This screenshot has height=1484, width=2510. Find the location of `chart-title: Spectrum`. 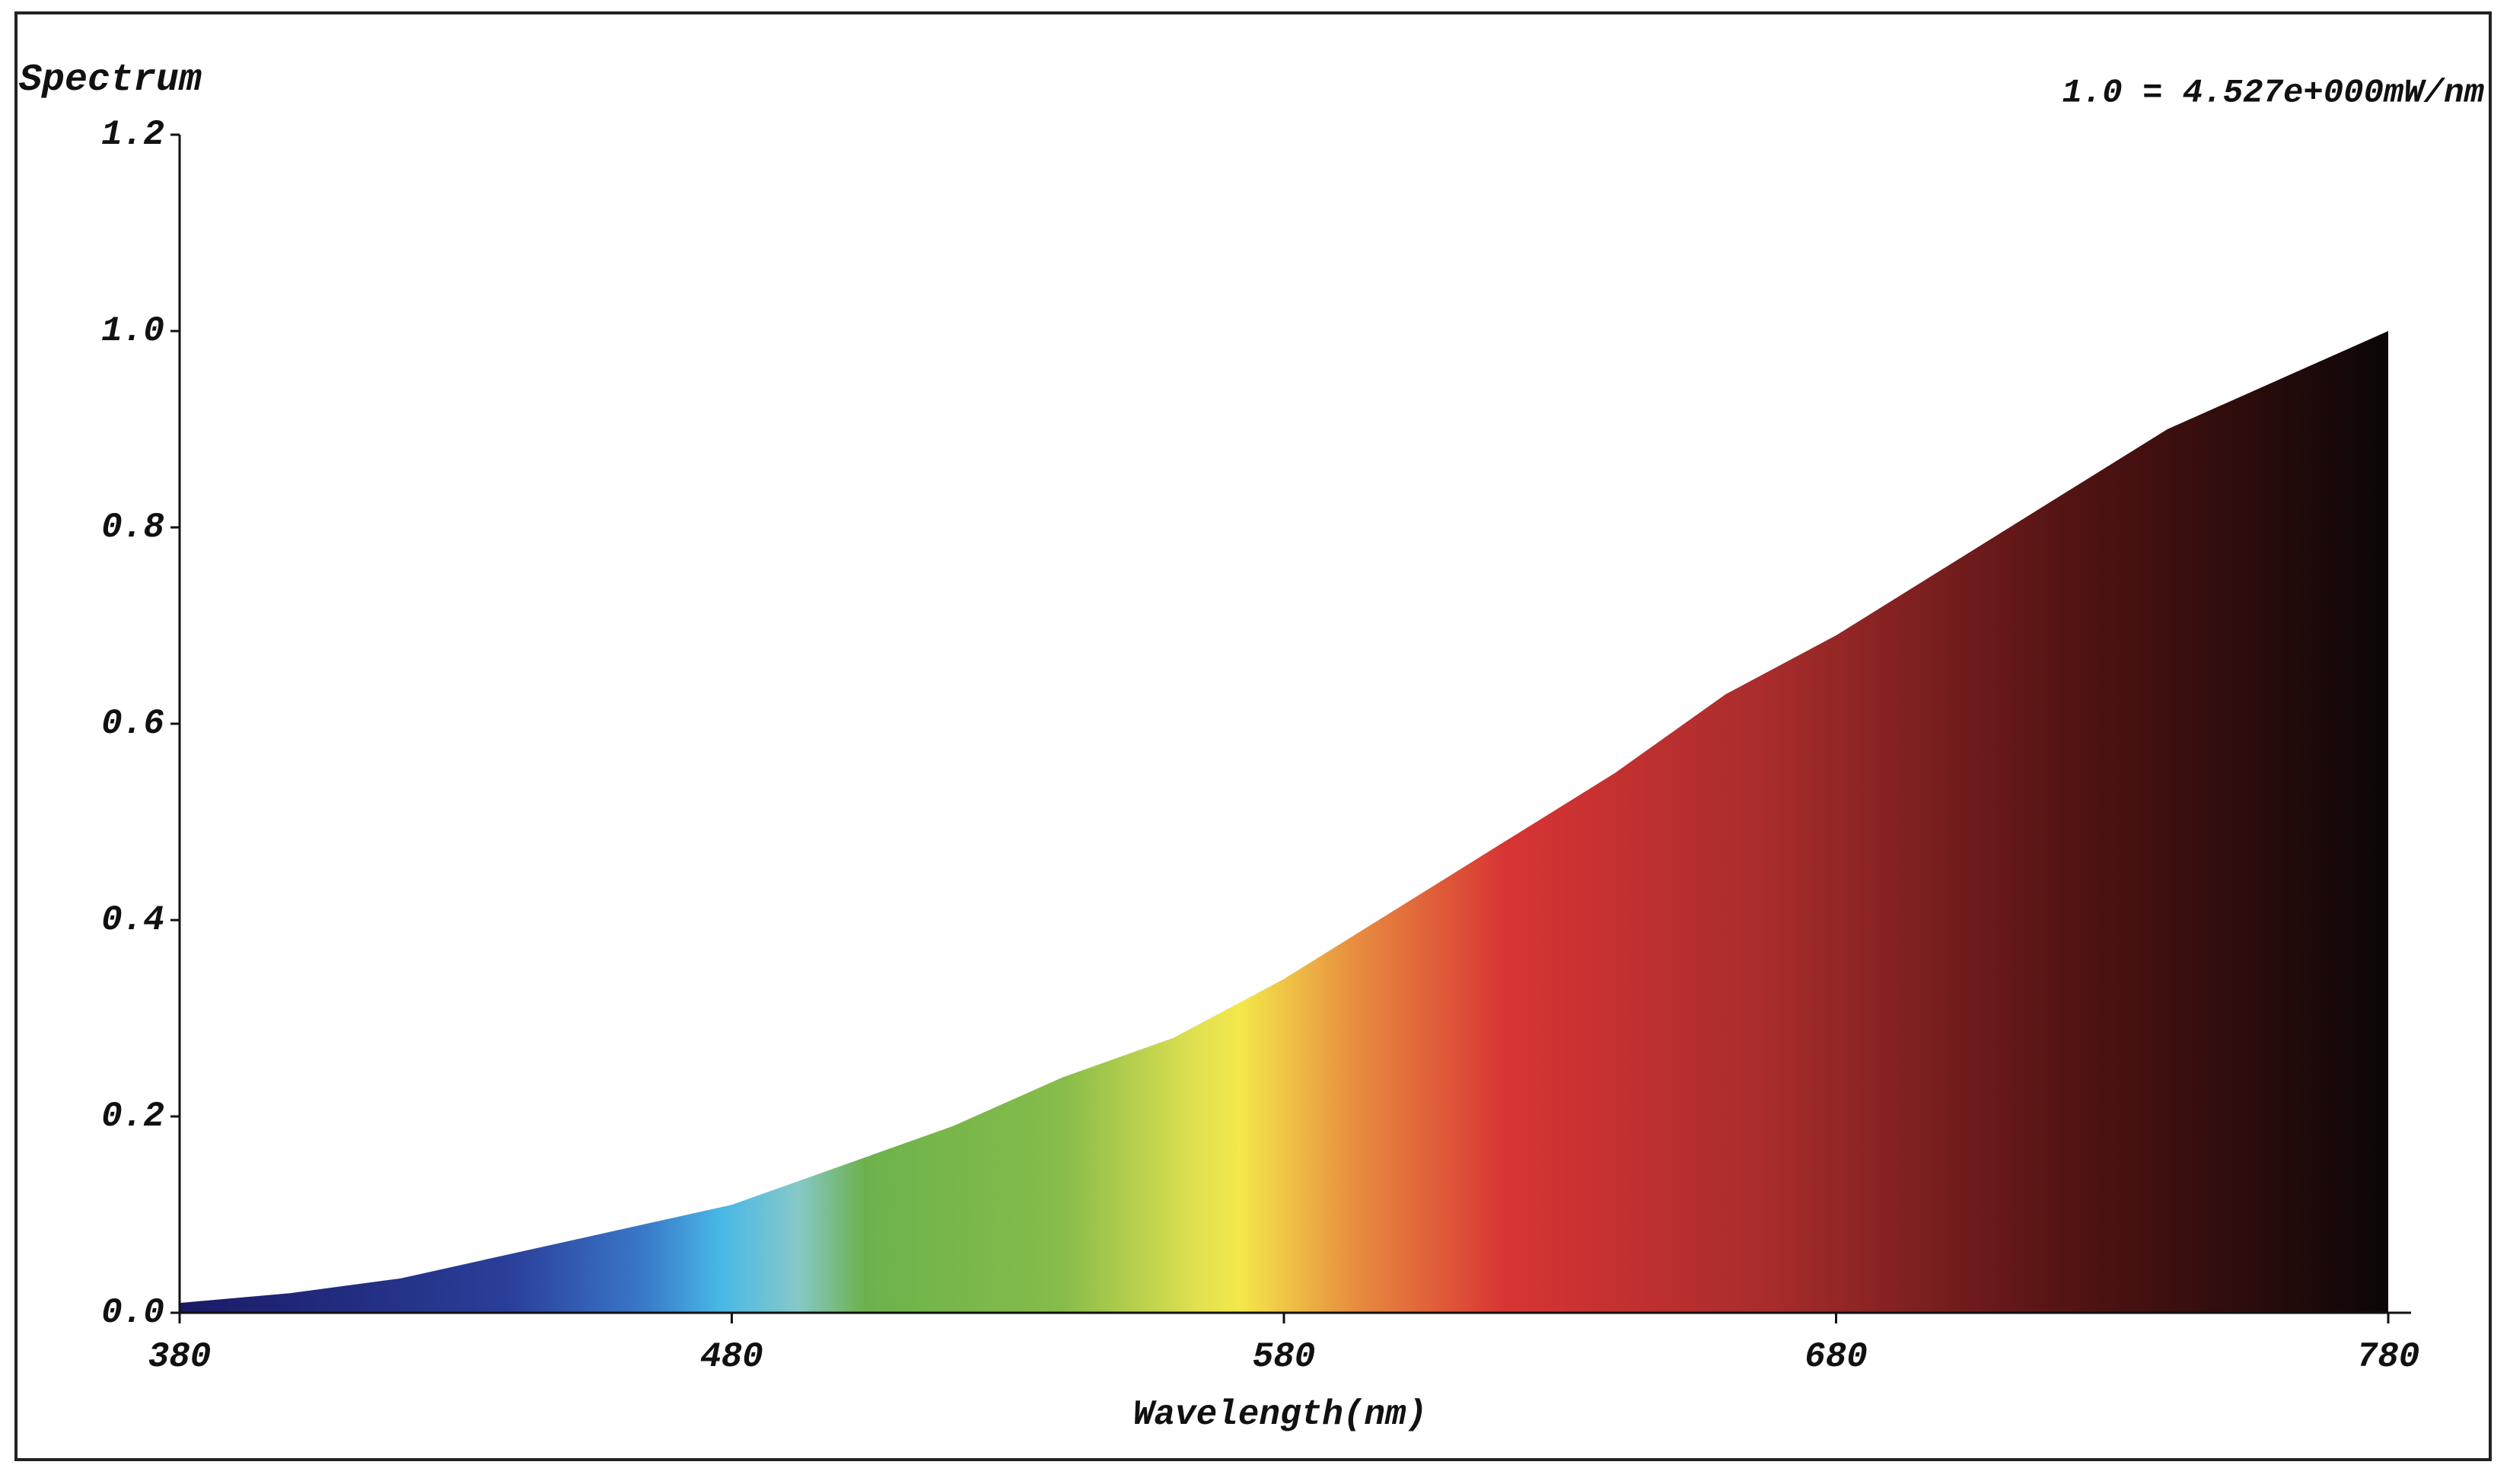

chart-title: Spectrum is located at coordinates (110, 80).